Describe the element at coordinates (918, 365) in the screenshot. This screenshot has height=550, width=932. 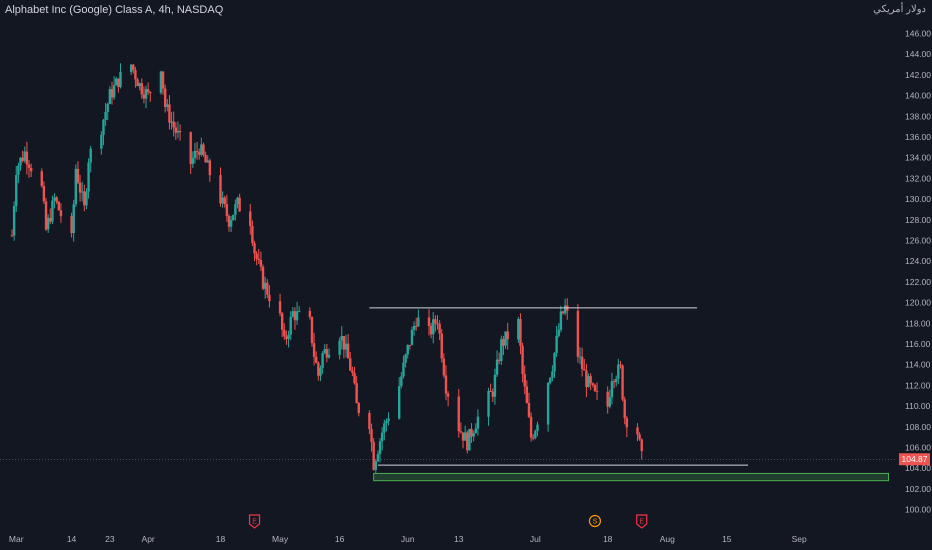
I see `y-tick-label: 114.00` at that location.